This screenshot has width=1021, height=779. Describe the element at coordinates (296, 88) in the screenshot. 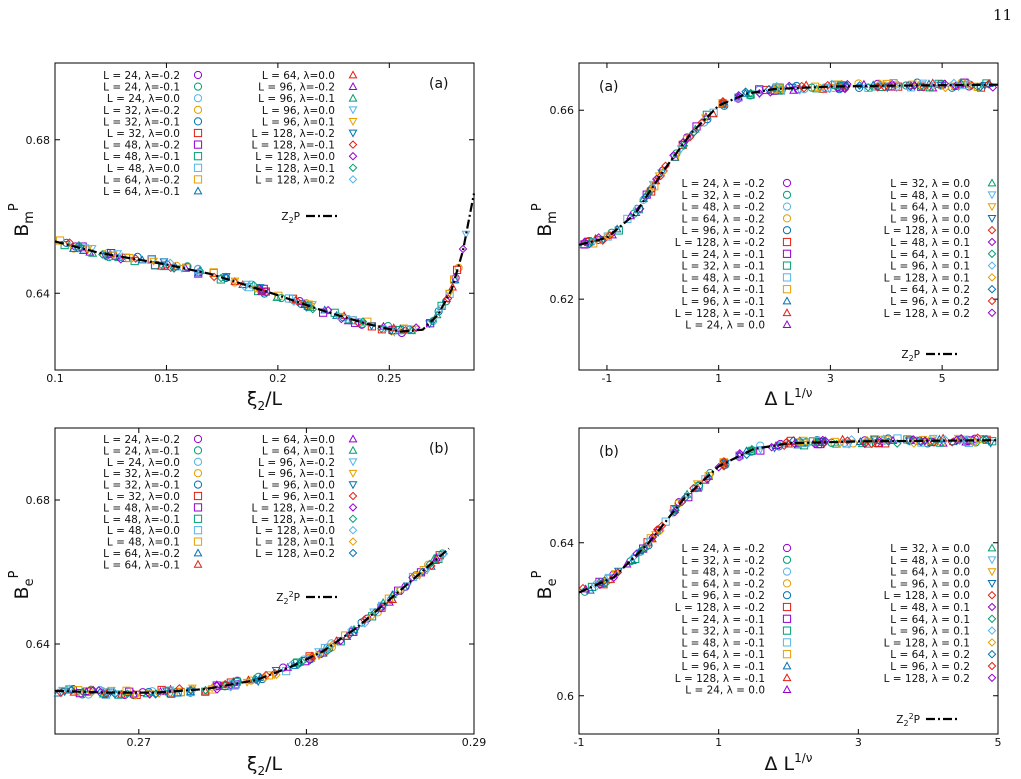

I see `legend-entry-label: L = 96, λ=-0.2` at that location.